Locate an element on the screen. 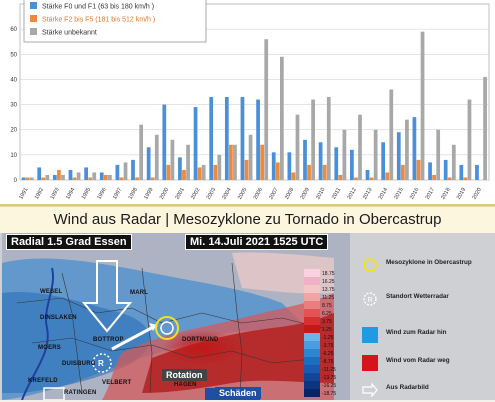 The height and width of the screenshot is (402, 495). x-tick-label: 2009 is located at coordinates (305, 194).